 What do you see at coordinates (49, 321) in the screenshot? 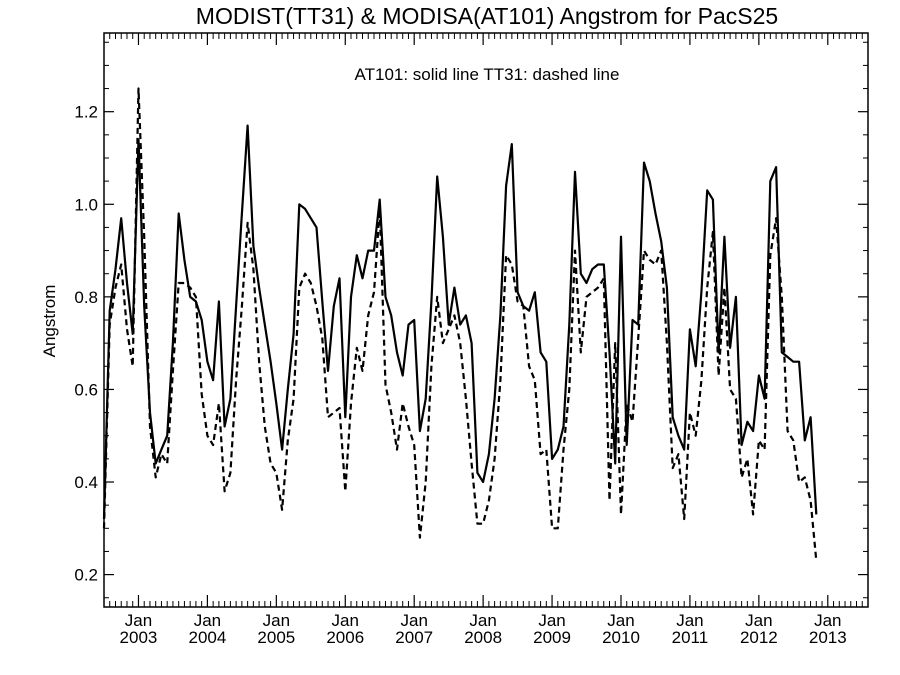
I see `y-axis-label: Angstrom` at bounding box center [49, 321].